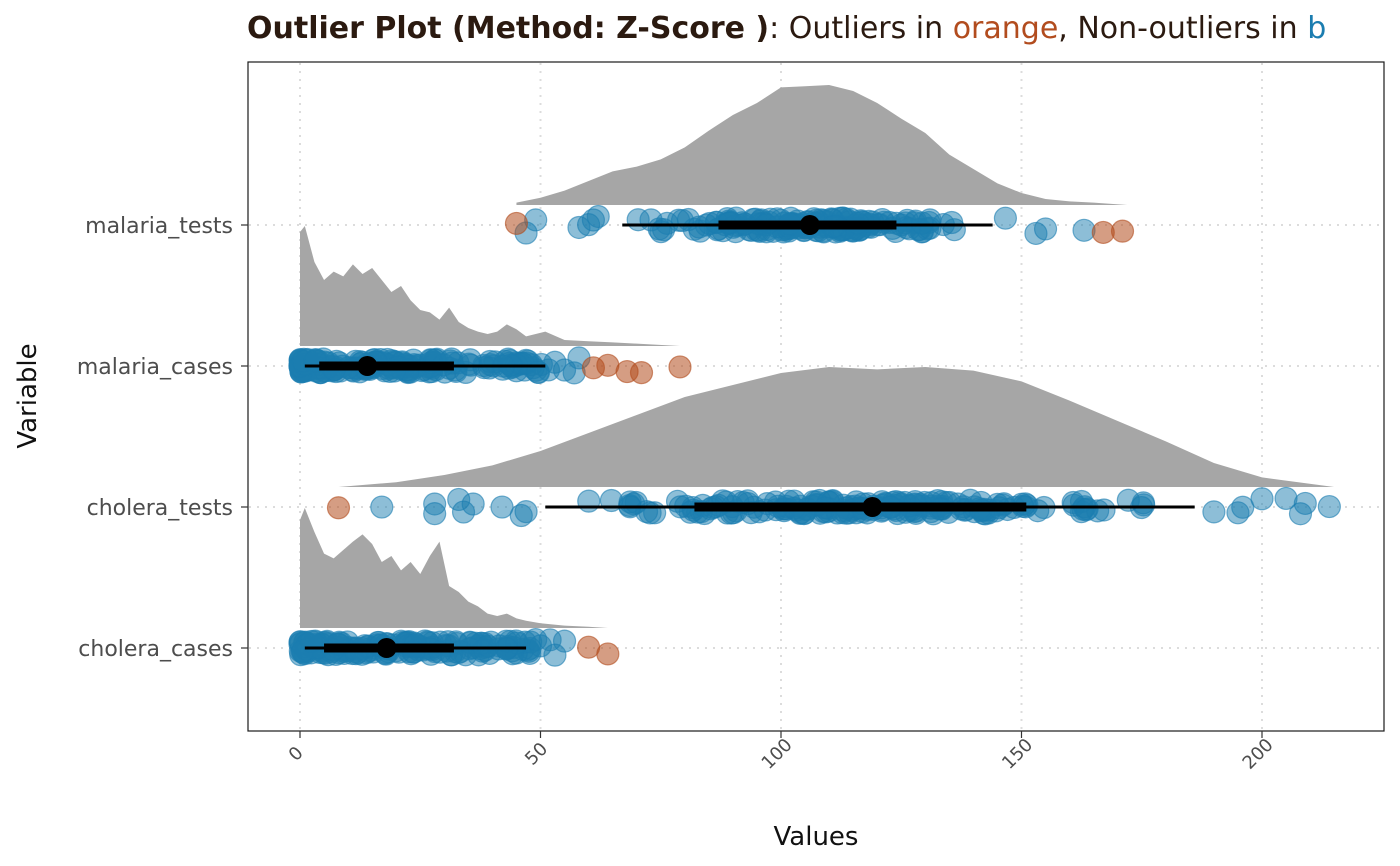  I want to click on y-tick-label: cholera_tests, so click(160, 508).